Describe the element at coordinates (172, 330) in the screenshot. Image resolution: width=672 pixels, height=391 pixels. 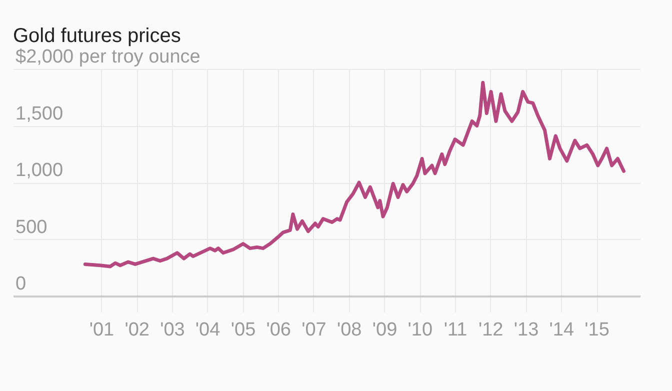
I see `x-tick-label: '03` at that location.